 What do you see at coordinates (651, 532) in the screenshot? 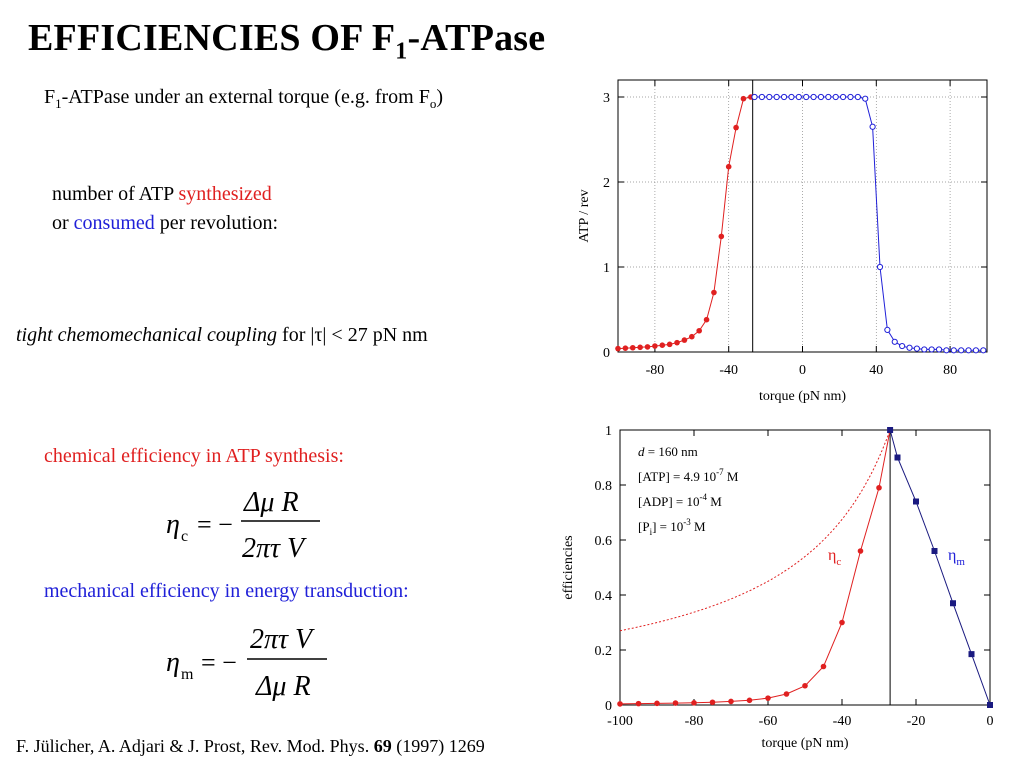
I see `legend-sub: i` at bounding box center [651, 532].